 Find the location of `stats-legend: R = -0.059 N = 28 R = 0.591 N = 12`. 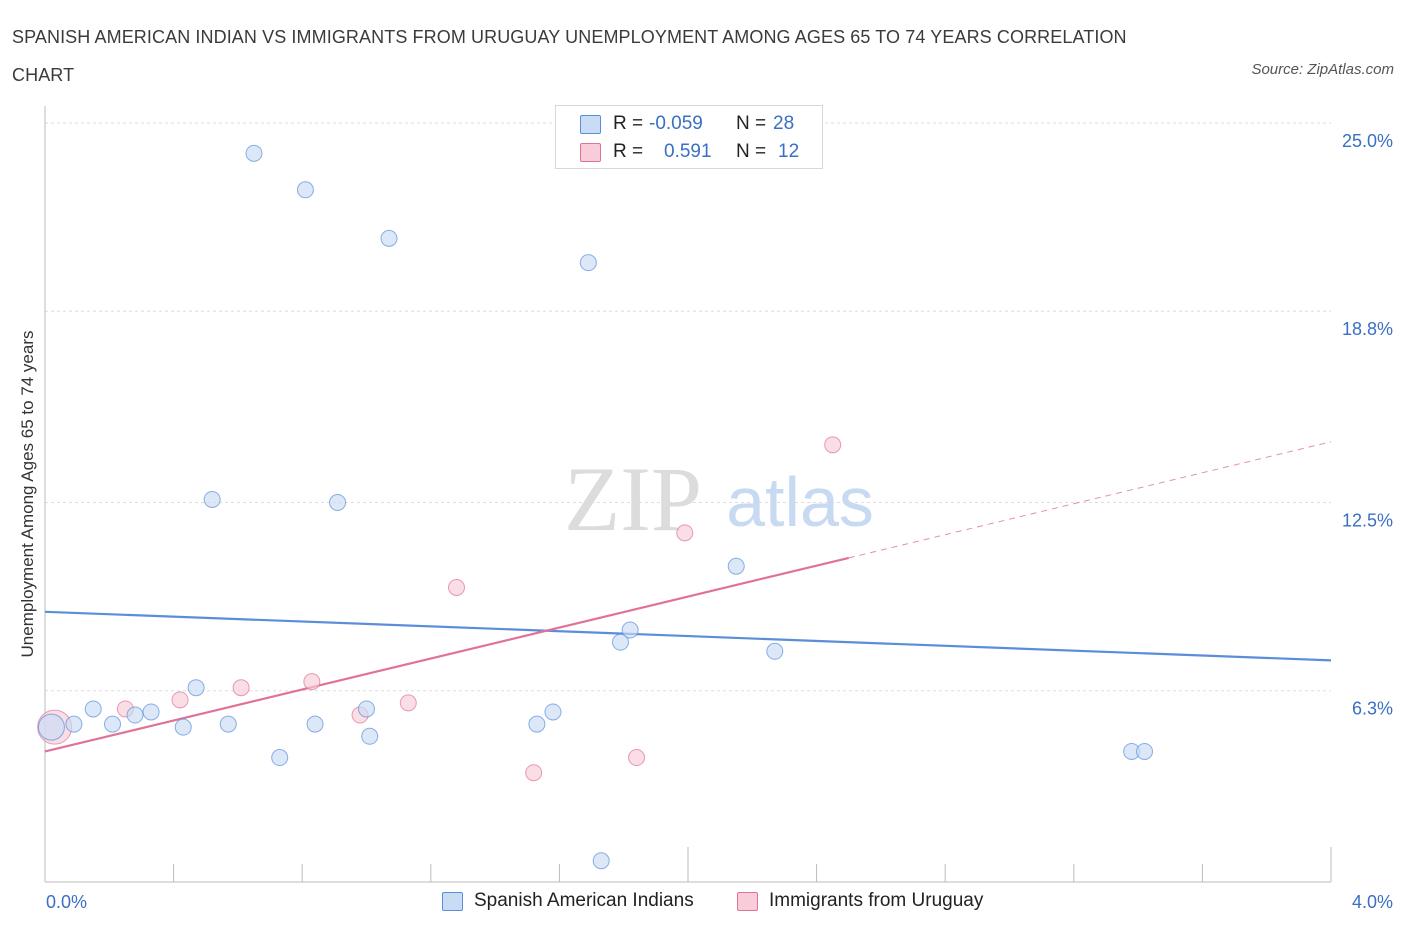

stats-legend: R = -0.059 N = 28 R = 0.591 N = 12 is located at coordinates (689, 137).